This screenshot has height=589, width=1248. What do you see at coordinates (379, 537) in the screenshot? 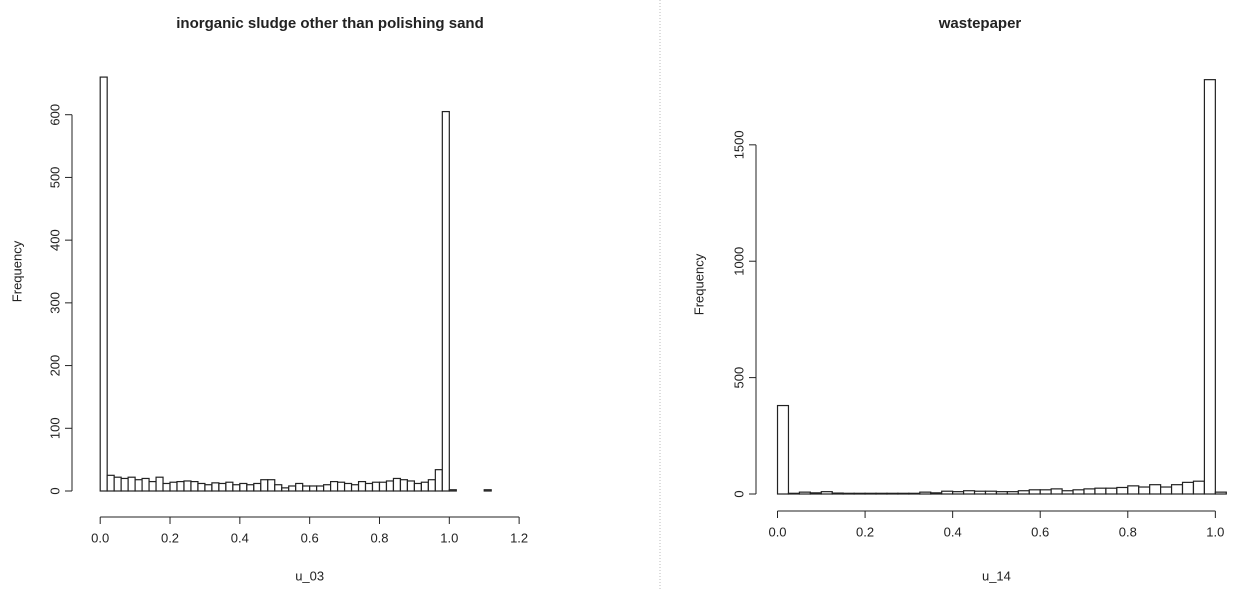
I see `x-tick-label: 0.8` at bounding box center [379, 537].